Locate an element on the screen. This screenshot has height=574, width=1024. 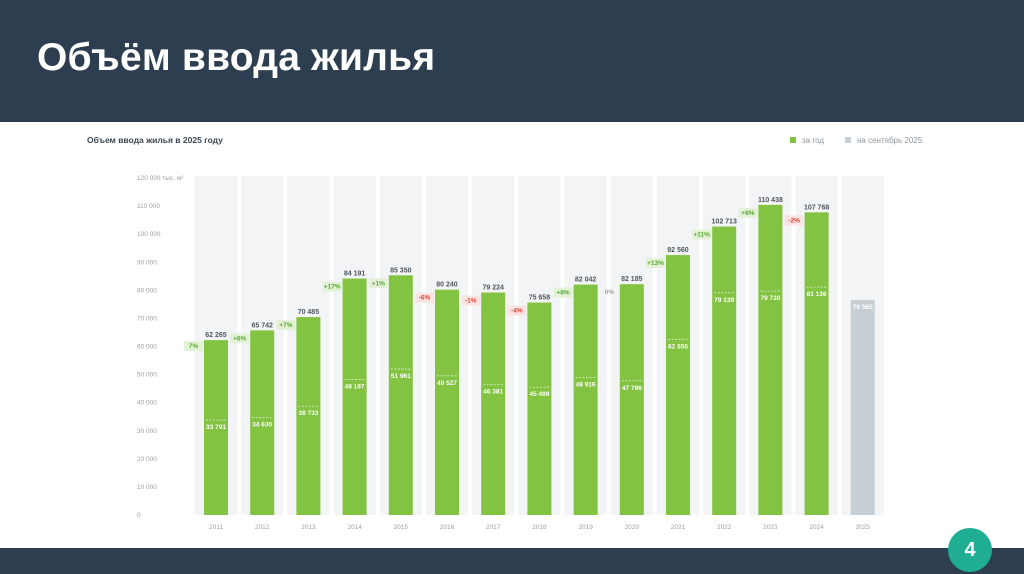
y-tick-label: 70 000 is located at coordinates (147, 318).